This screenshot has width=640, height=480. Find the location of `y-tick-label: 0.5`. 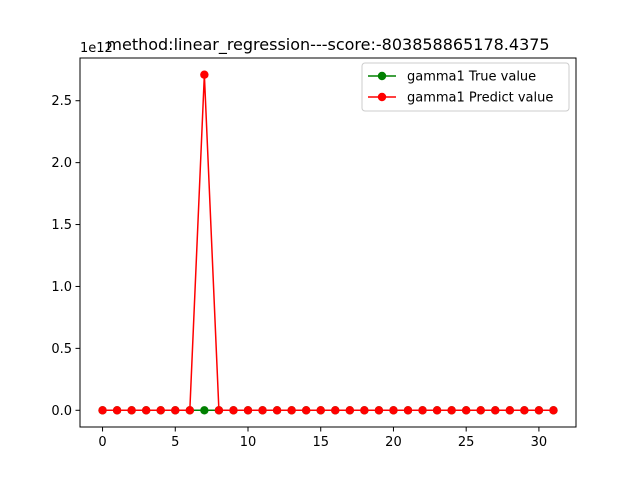

y-tick-label: 0.5 is located at coordinates (61, 349).